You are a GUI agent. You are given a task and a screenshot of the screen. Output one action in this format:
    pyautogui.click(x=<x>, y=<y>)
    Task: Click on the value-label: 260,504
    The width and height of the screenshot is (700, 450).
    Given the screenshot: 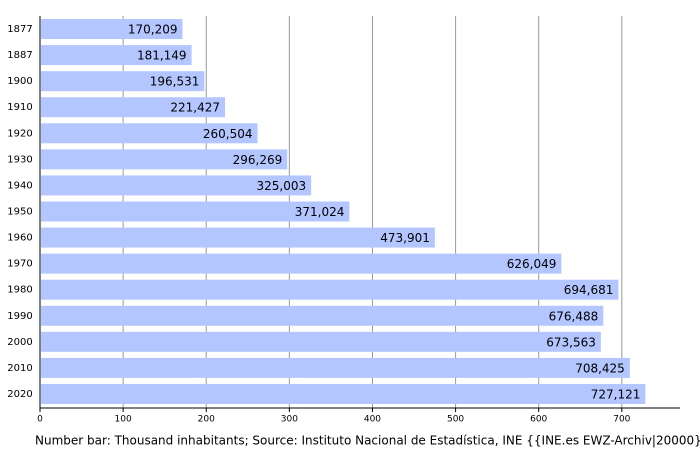 What is the action you would take?
    pyautogui.click(x=228, y=134)
    